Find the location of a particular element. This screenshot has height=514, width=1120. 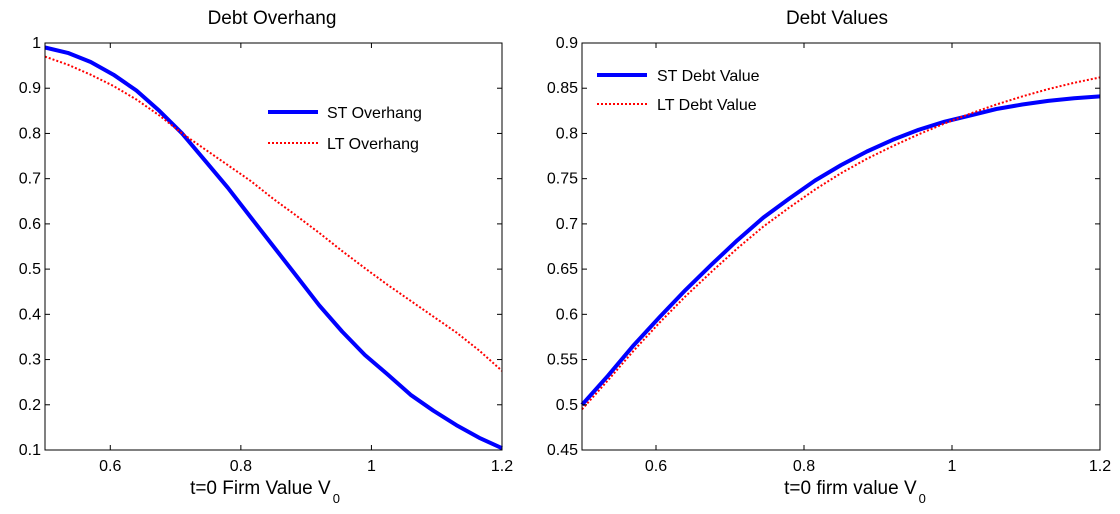

y-tick-label: 1 is located at coordinates (36, 43).